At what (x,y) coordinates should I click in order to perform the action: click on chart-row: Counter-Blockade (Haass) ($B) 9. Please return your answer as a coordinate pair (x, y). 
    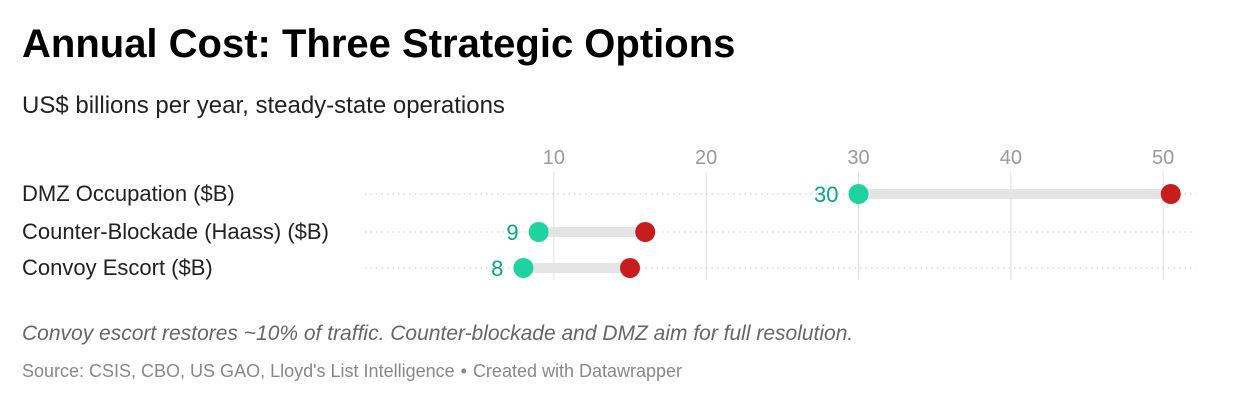
    Looking at the image, I should click on (609, 232).